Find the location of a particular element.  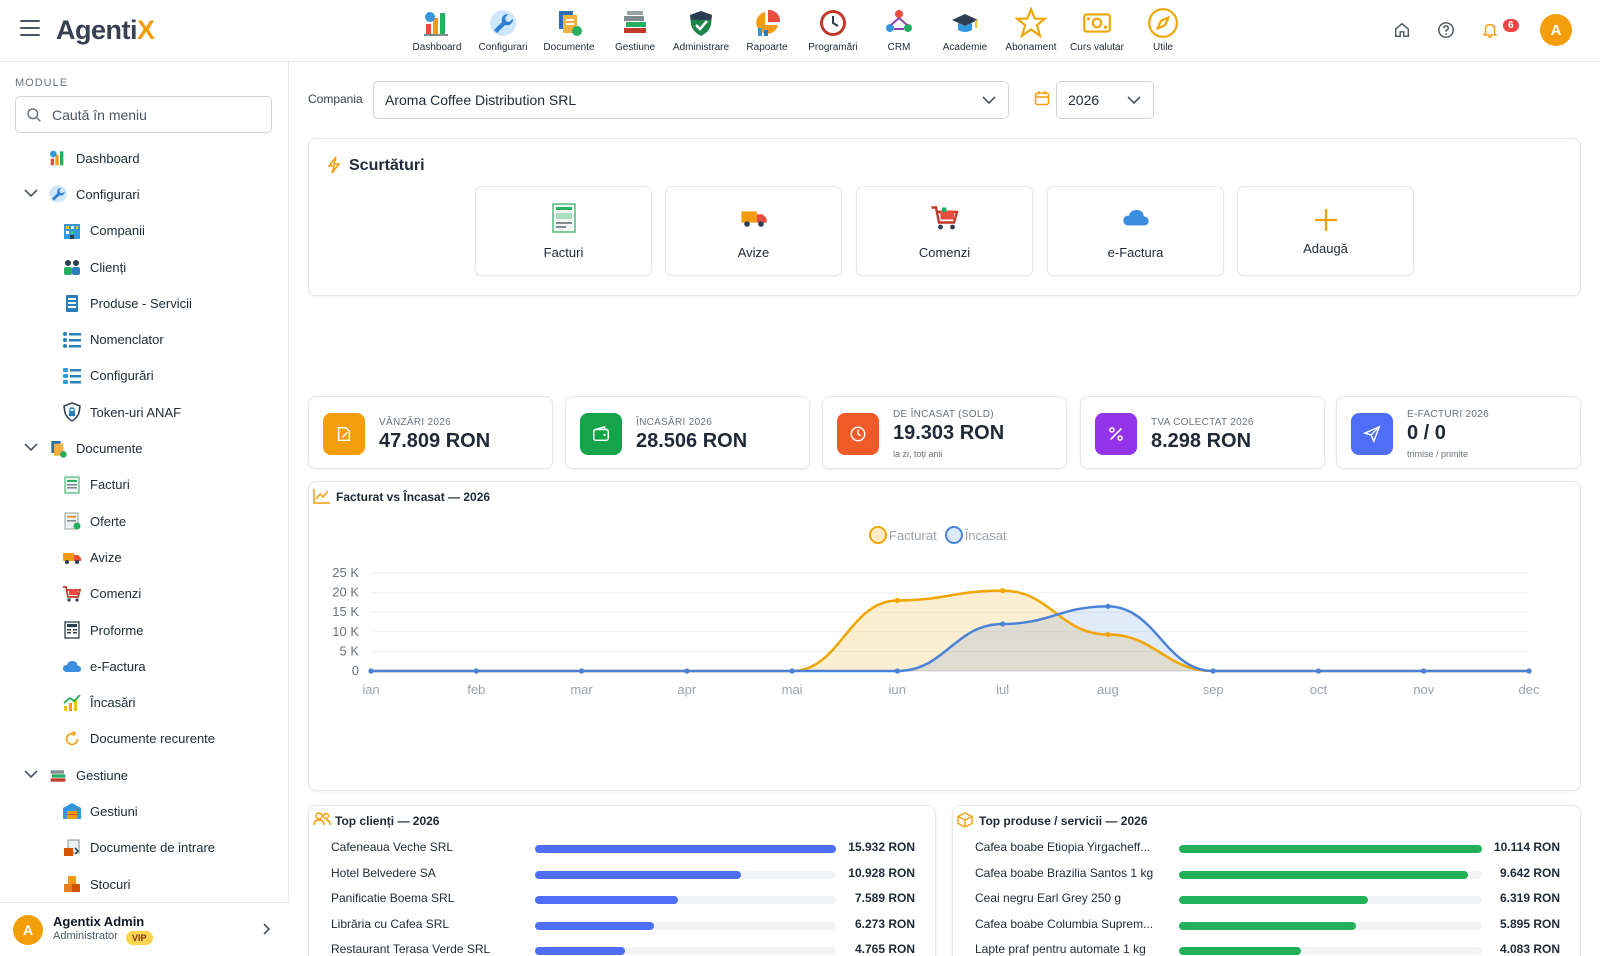

list-item: Hotel Belvedere SA 10.928 RON is located at coordinates (622, 874).